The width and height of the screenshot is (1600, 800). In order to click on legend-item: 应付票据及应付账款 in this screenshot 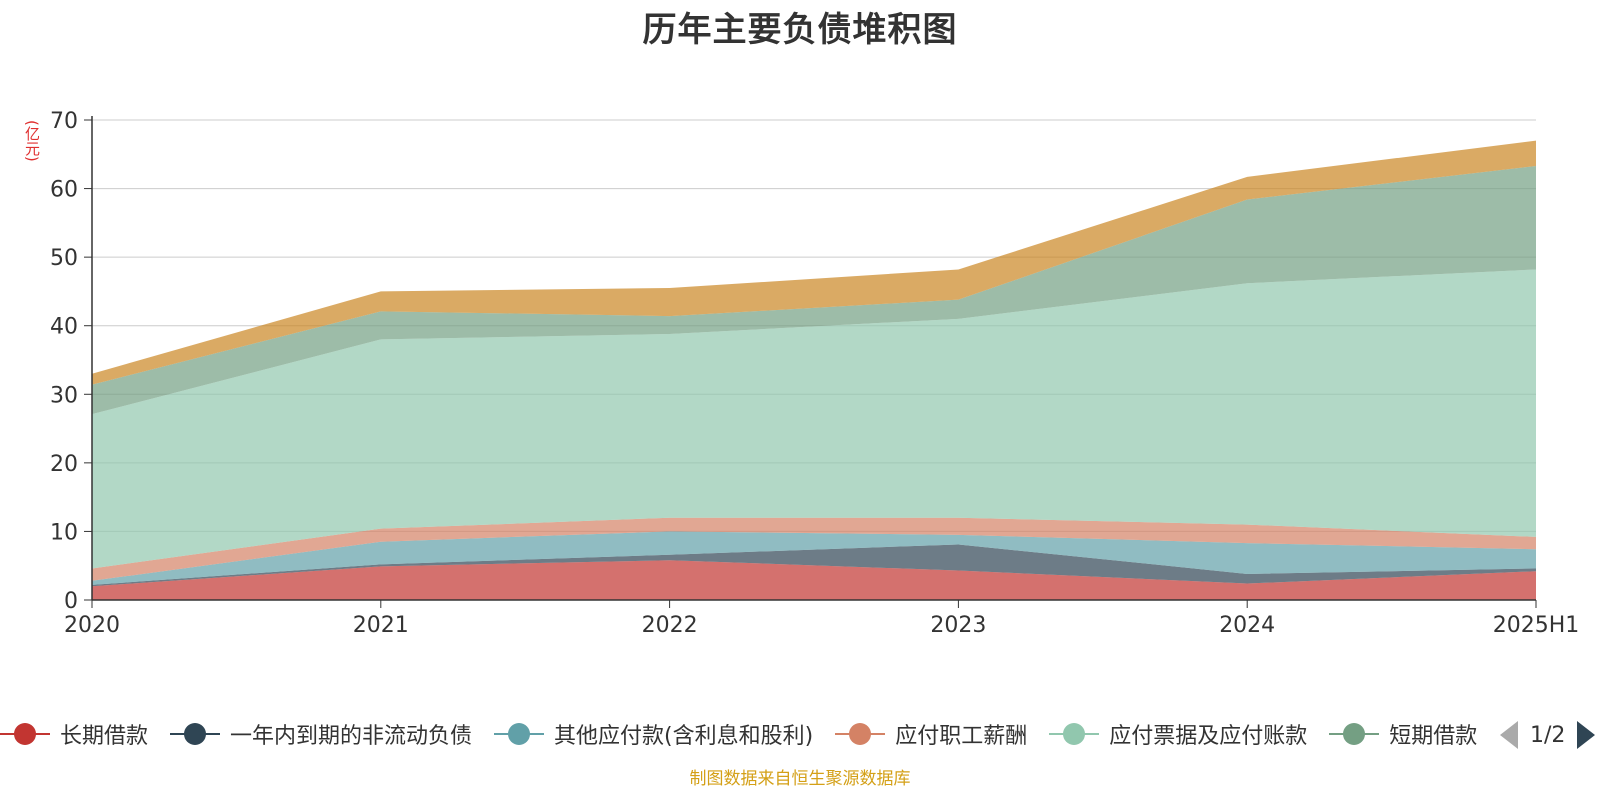, I will do `click(1178, 734)`.